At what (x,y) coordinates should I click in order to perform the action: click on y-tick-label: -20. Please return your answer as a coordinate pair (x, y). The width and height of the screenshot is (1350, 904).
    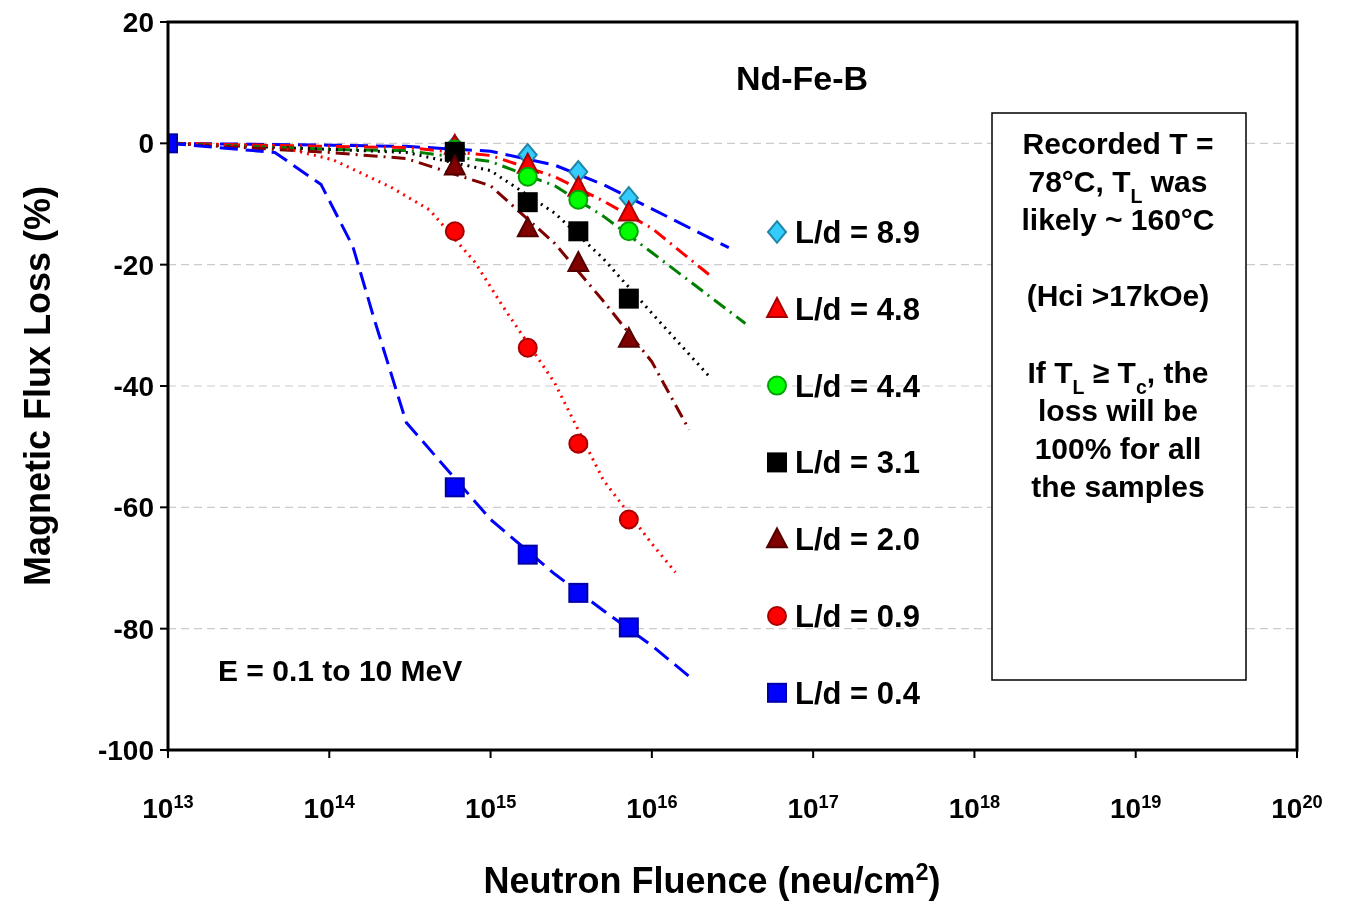
    Looking at the image, I should click on (133, 265).